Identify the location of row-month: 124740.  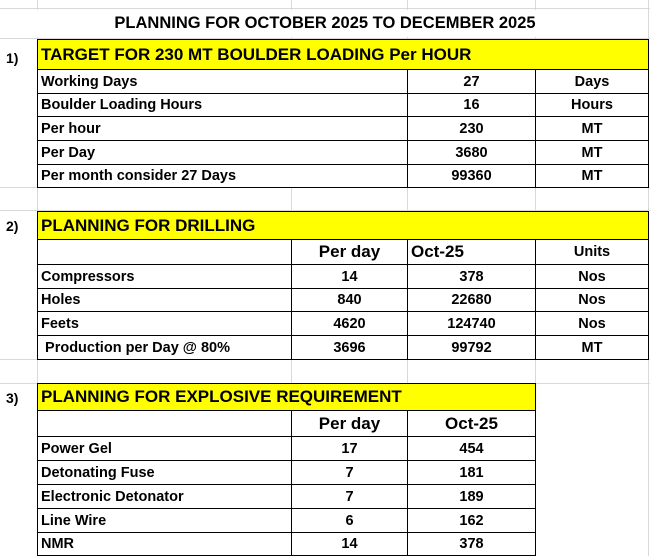
(471, 323).